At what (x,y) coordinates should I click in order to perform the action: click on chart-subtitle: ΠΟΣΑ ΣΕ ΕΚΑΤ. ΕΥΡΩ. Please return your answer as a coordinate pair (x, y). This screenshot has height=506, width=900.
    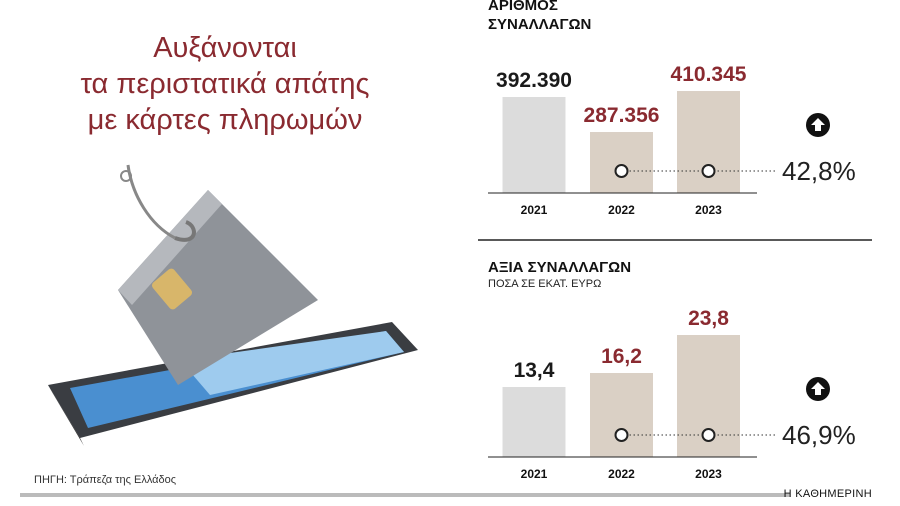
    Looking at the image, I should click on (545, 284).